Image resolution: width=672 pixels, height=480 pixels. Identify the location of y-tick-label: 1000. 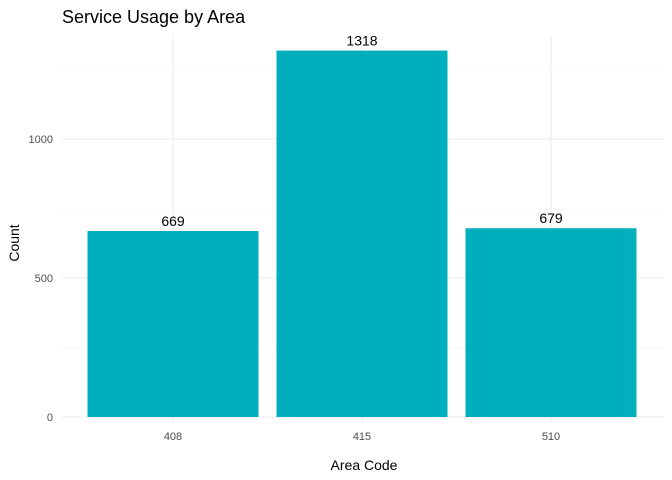
(41, 140).